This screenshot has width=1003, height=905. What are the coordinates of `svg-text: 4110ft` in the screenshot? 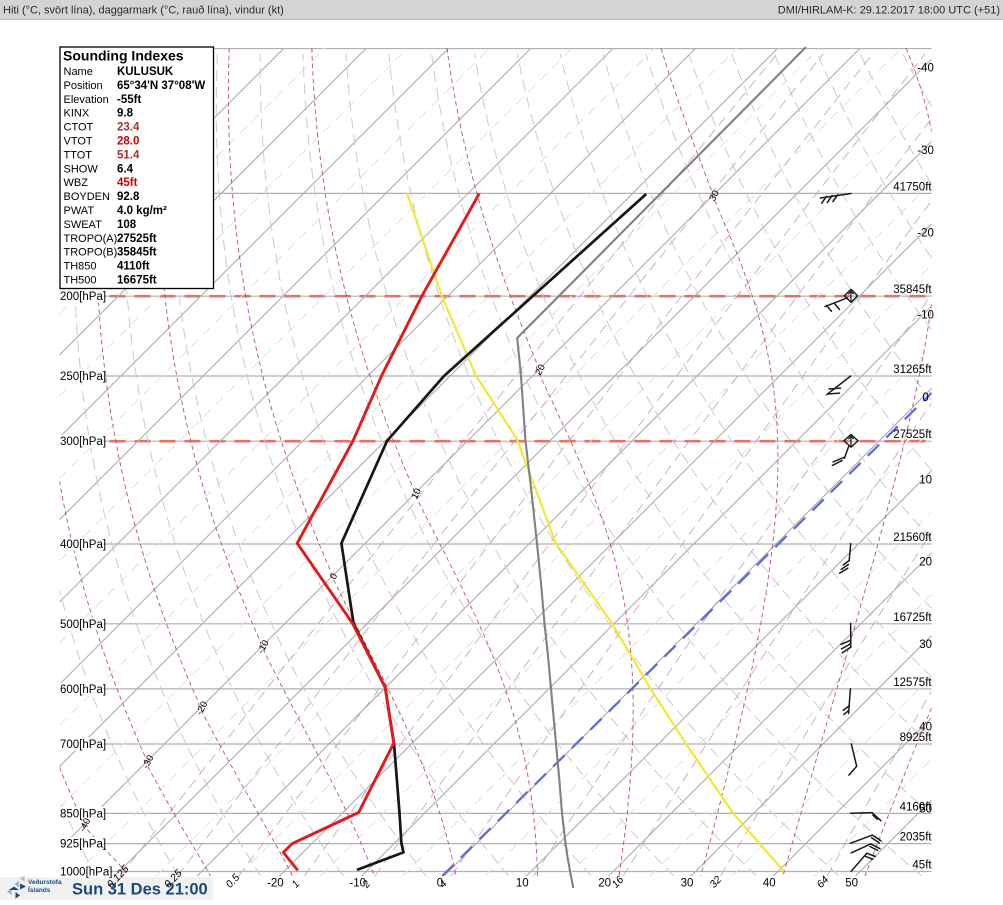 It's located at (133, 267).